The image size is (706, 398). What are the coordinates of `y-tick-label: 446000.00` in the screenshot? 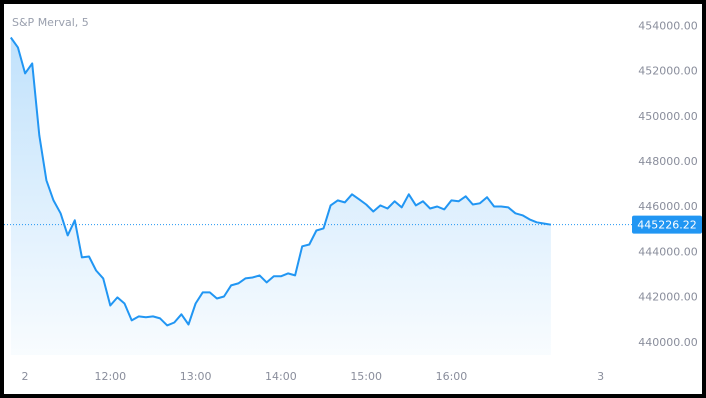 It's located at (668, 206).